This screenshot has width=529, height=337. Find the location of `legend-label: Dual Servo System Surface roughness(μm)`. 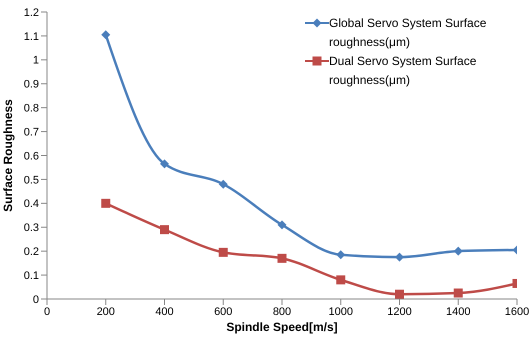

legend-label: Dual Servo System Surface roughness(μm) is located at coordinates (403, 71).